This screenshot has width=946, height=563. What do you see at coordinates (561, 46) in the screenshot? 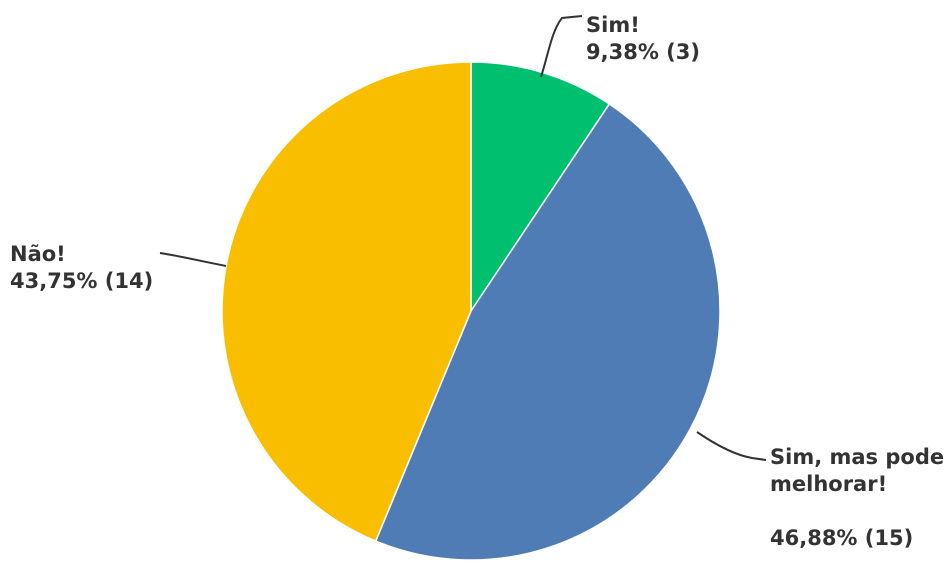
I see `leader-line-sim` at bounding box center [561, 46].